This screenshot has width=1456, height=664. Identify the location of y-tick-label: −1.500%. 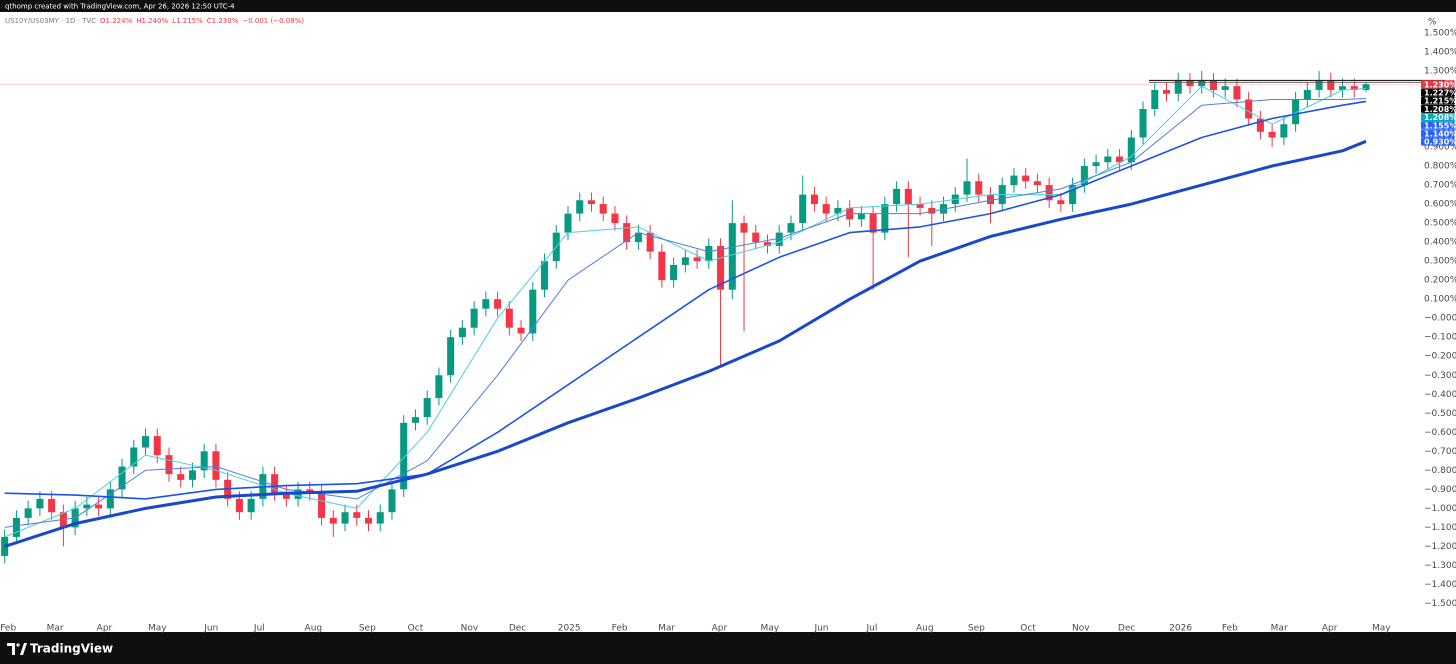
(1440, 604).